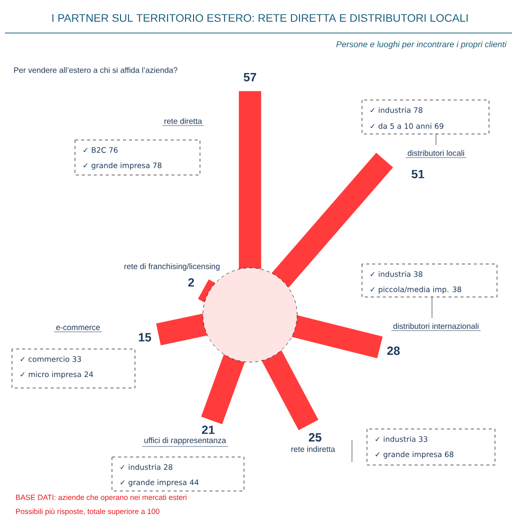  Describe the element at coordinates (208, 430) in the screenshot. I see `data-label: 21` at that location.